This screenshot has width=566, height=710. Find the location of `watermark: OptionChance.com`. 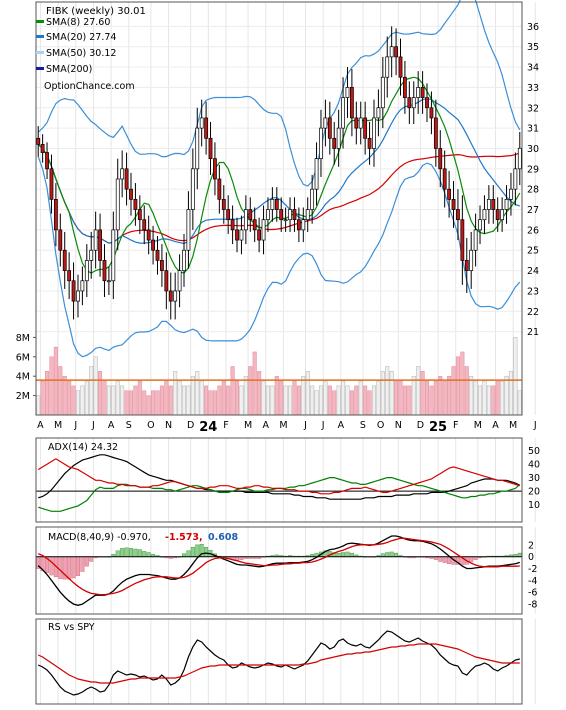

watermark: OptionChance.com is located at coordinates (89, 86).